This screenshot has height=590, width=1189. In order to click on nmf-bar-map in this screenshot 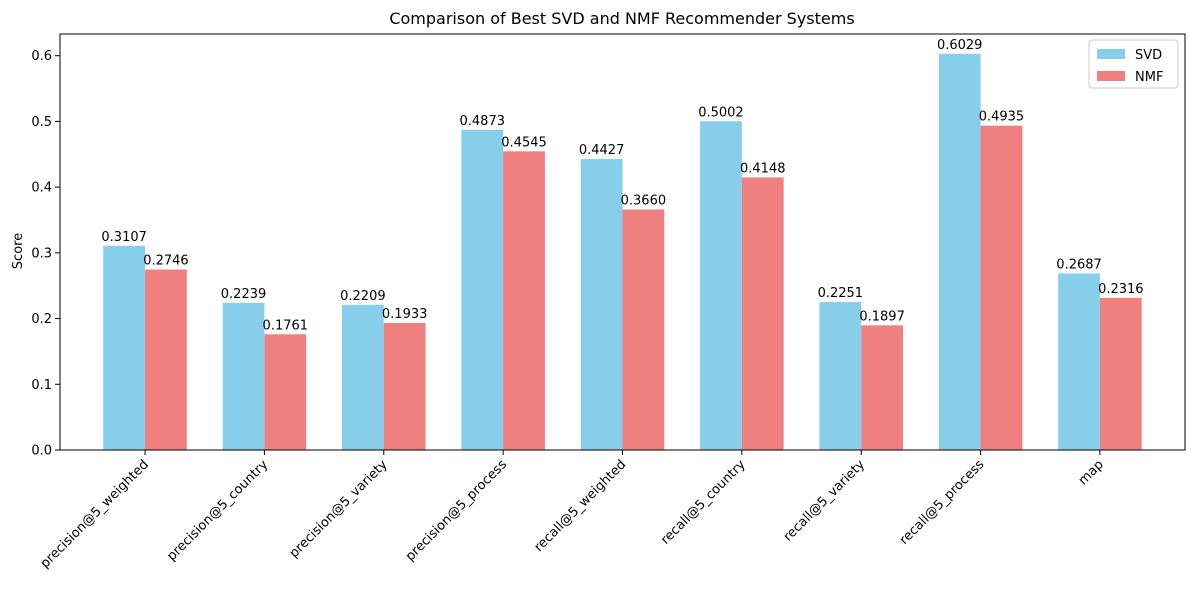, I will do `click(1120, 373)`.